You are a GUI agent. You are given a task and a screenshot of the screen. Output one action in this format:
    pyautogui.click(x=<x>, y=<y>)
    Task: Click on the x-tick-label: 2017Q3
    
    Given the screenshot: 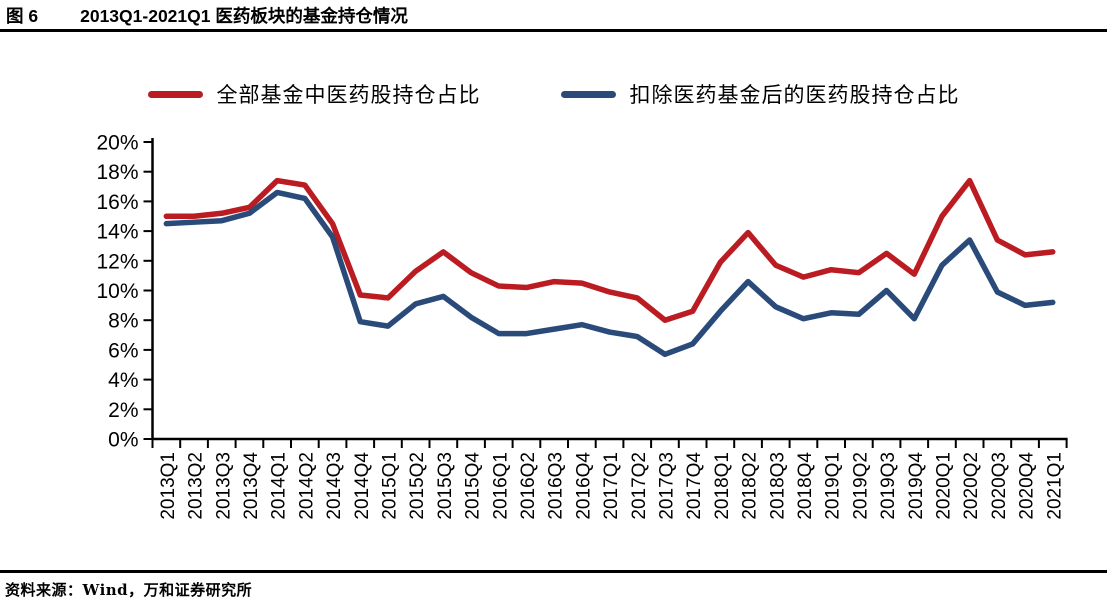 What is the action you would take?
    pyautogui.click(x=666, y=486)
    